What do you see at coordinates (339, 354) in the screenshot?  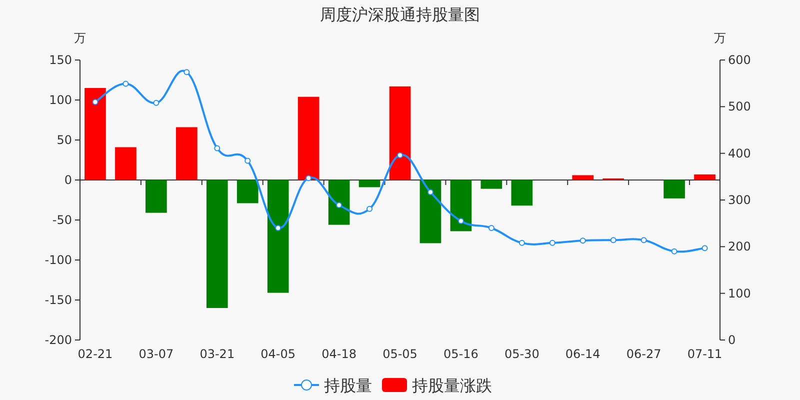 I see `x-tick-label: 04-18` at bounding box center [339, 354].